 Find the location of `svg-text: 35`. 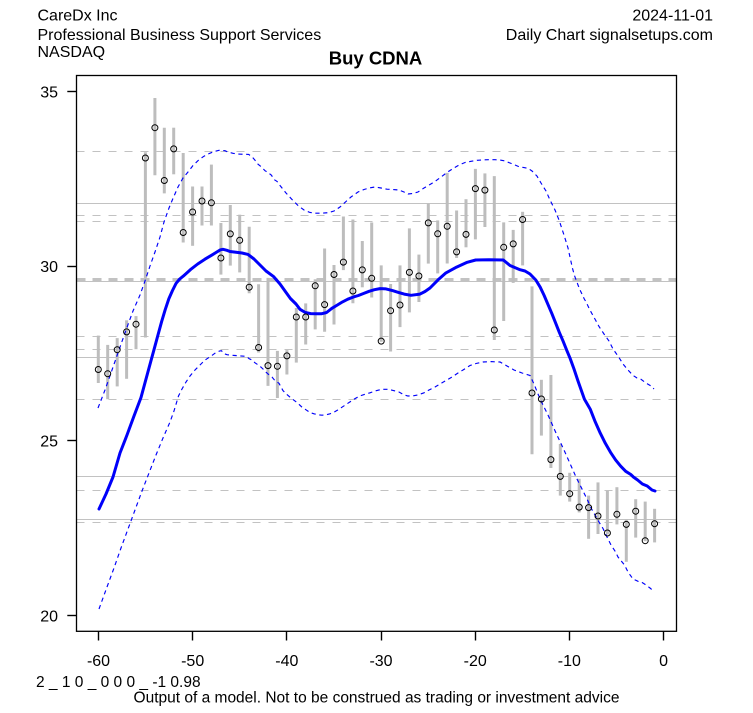

svg-text: 35 is located at coordinates (49, 92).